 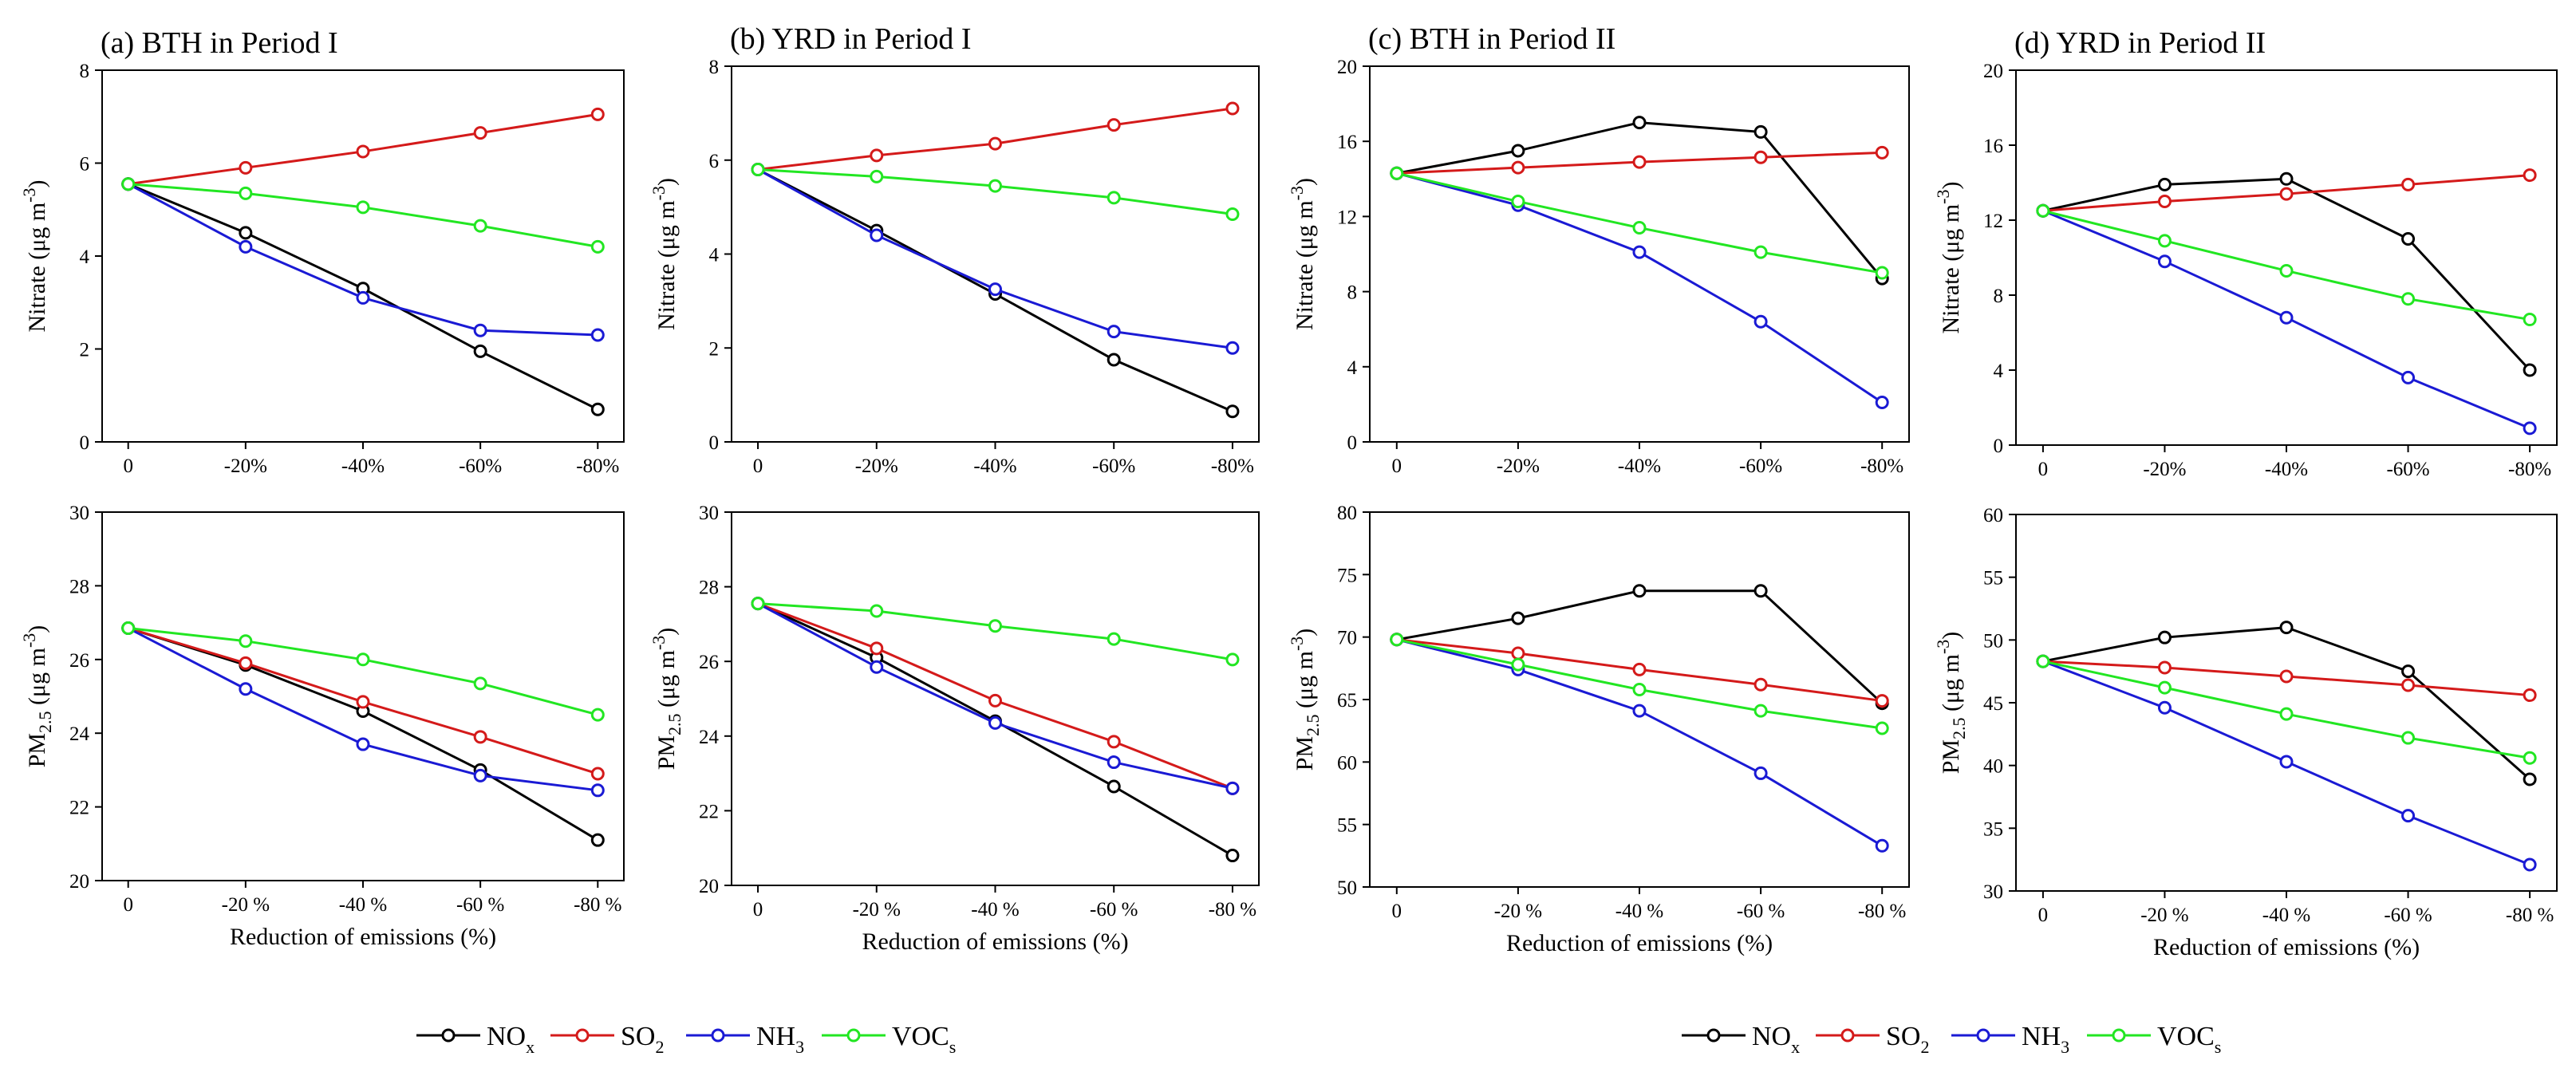 I want to click on y-axis-label: Nitrate (μg m-3), so click(x=665, y=254).